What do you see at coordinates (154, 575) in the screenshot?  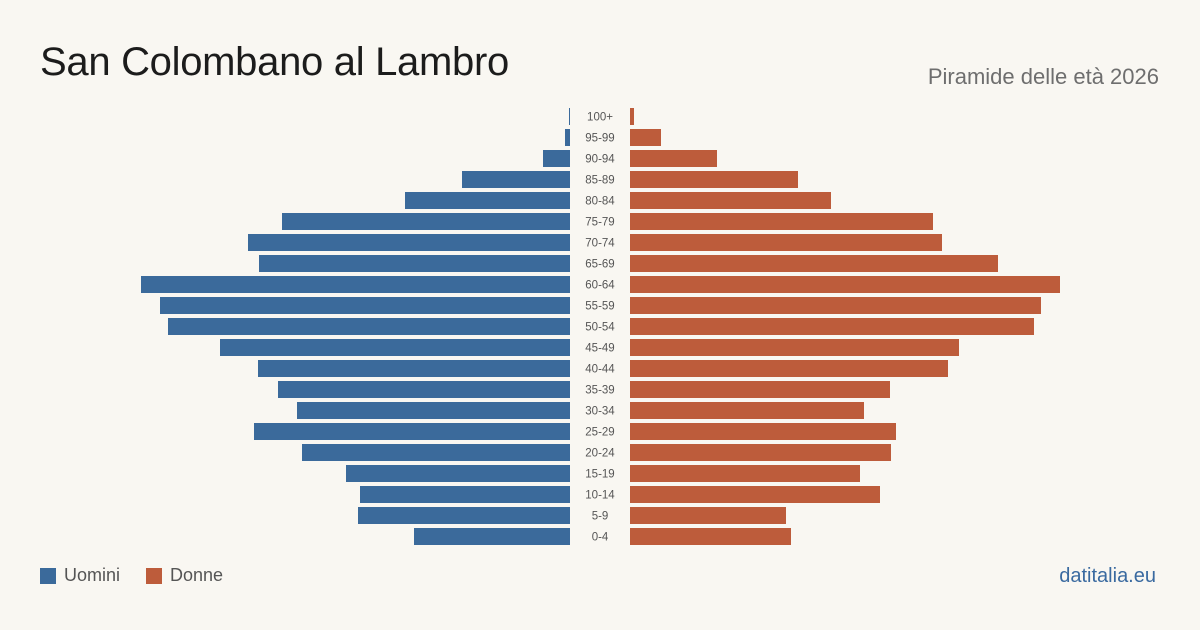 I see `legend-swatch-women` at bounding box center [154, 575].